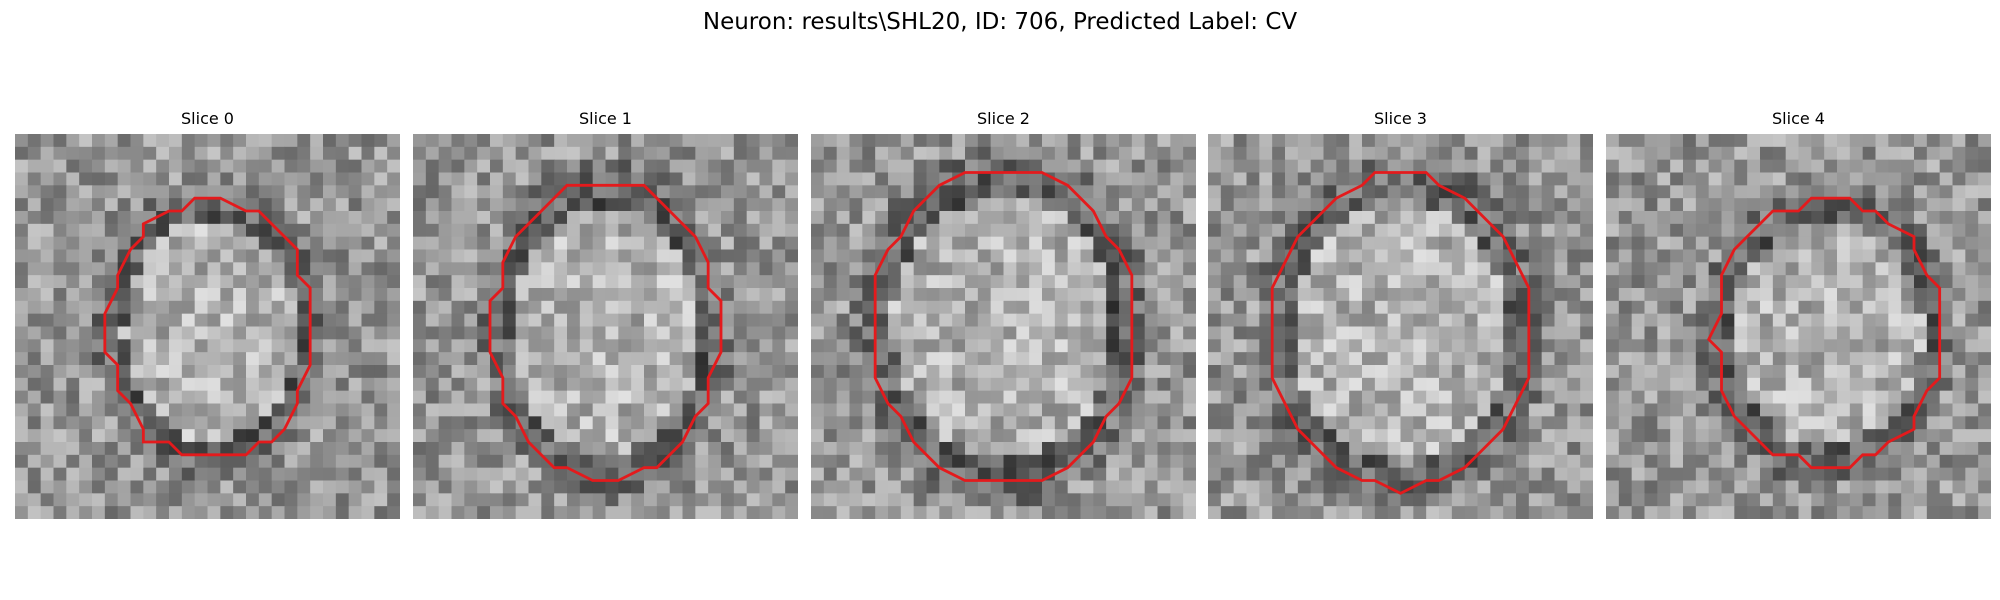 This screenshot has width=2000, height=600. What do you see at coordinates (605, 118) in the screenshot?
I see `slice-title: Slice 1` at bounding box center [605, 118].